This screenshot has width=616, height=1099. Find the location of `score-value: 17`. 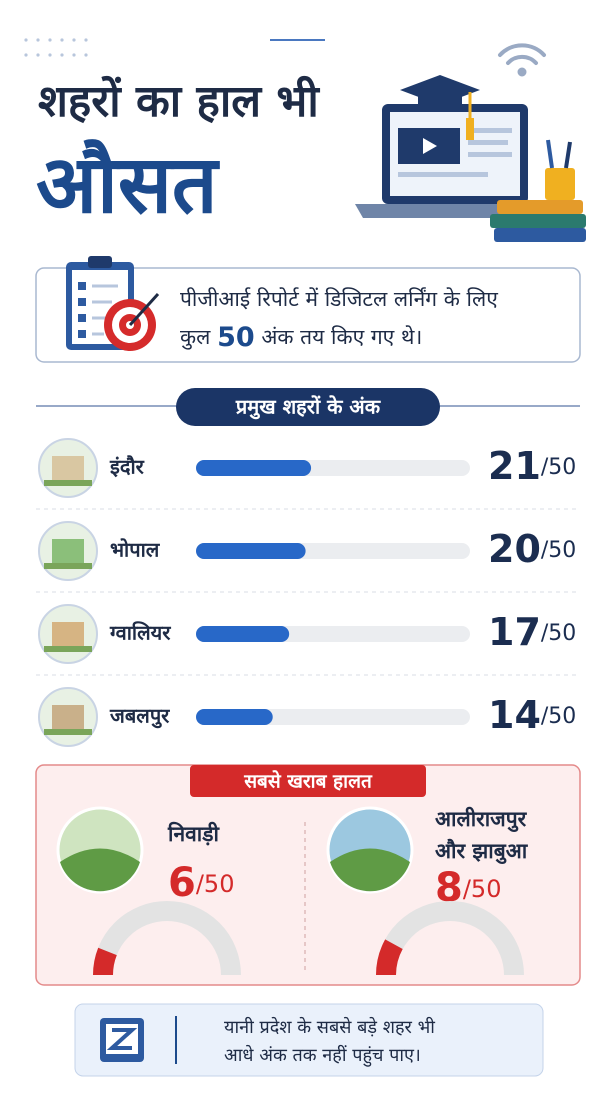

score-value: 17 is located at coordinates (514, 632).